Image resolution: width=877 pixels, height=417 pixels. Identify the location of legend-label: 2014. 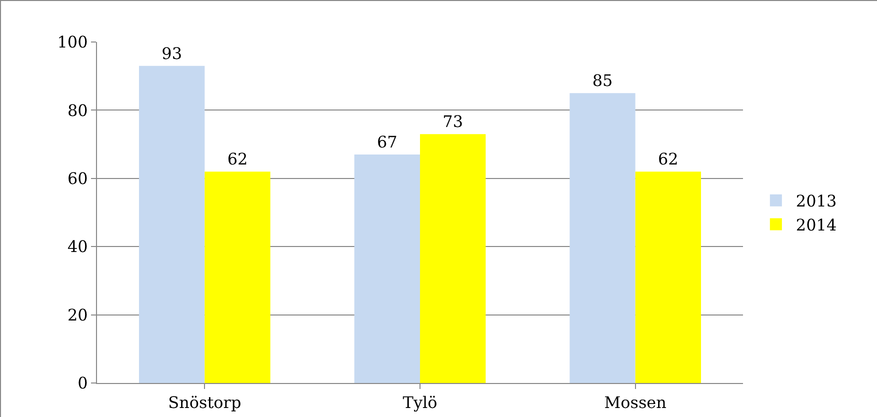
(816, 224).